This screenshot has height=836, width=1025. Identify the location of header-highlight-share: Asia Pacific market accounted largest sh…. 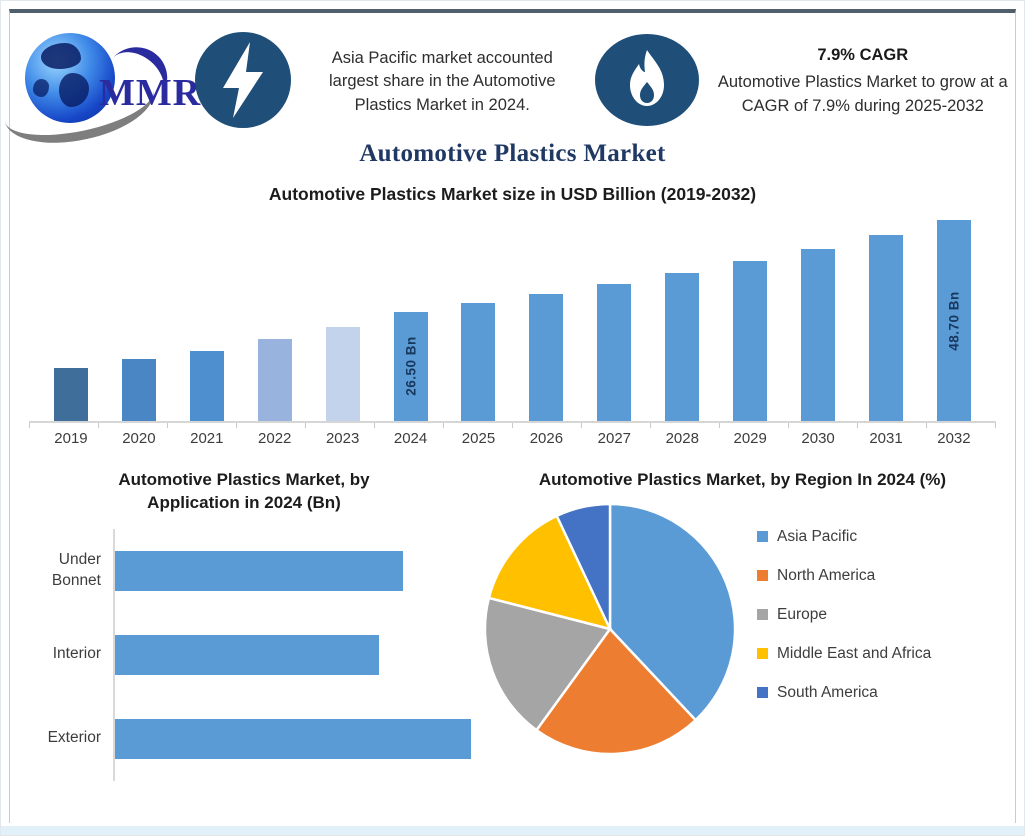
(442, 81).